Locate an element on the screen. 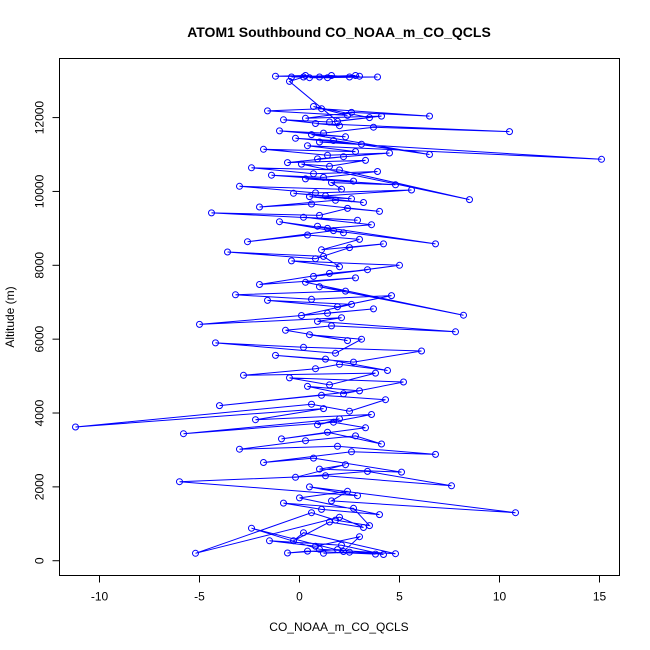 The height and width of the screenshot is (650, 650). y-tick-label: 8000 is located at coordinates (40, 265).